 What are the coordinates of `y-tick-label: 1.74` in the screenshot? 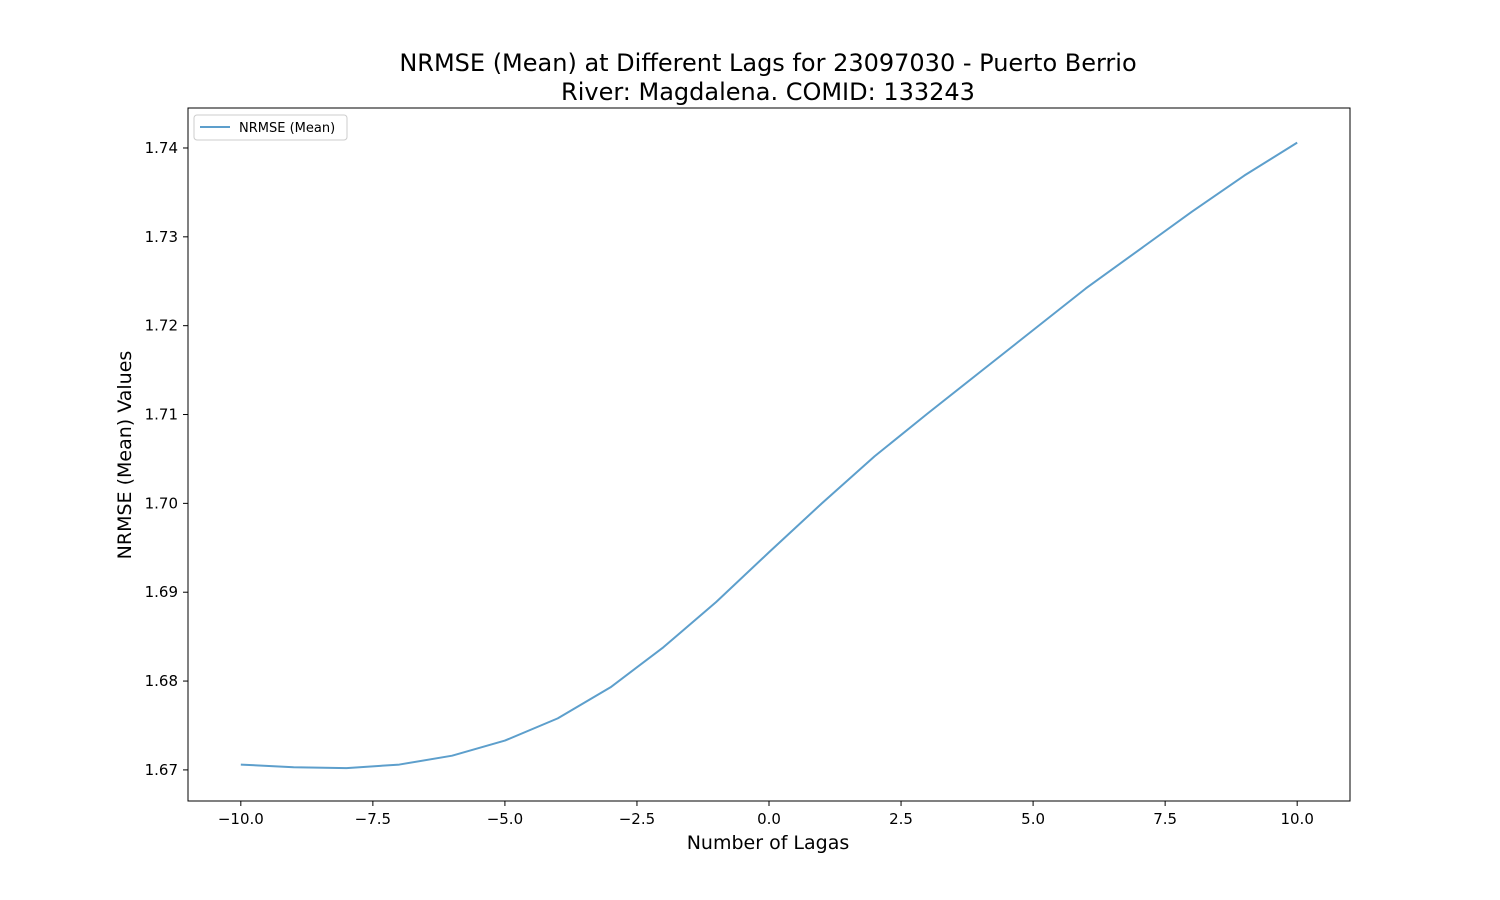 It's located at (161, 148).